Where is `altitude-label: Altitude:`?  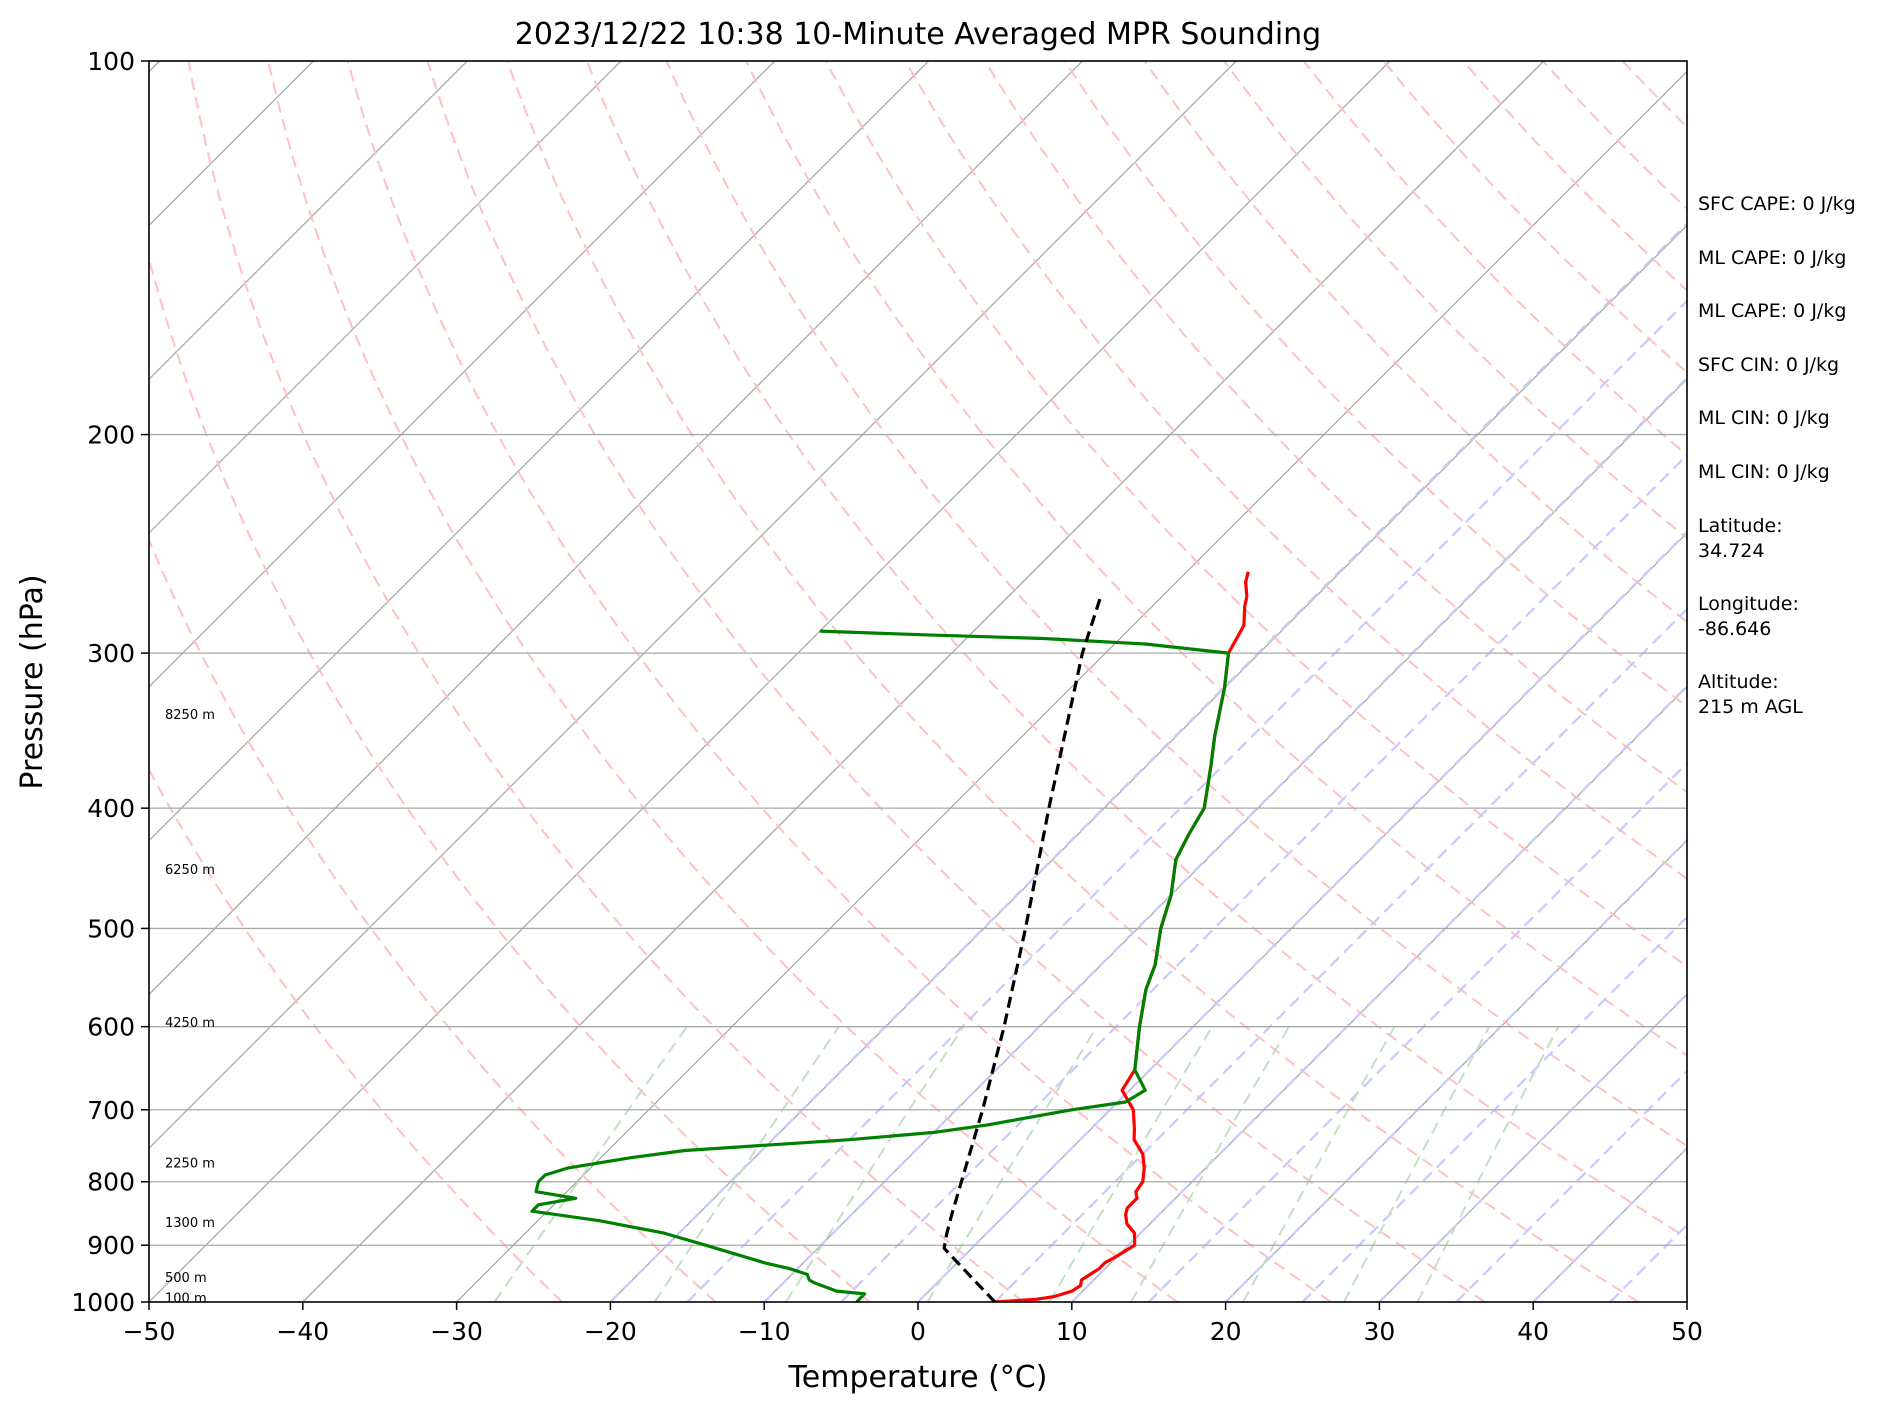
altitude-label: Altitude: is located at coordinates (1738, 682).